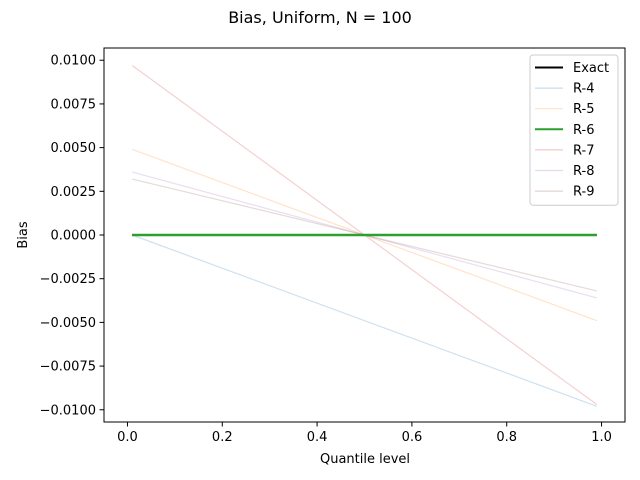 This screenshot has width=640, height=480. I want to click on y-tick-label: −0.0025, so click(68, 279).